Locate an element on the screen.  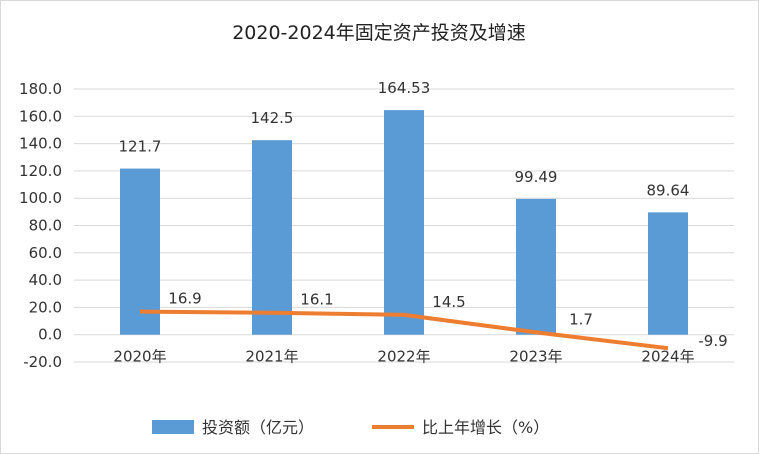
line-data-label: -9.9 is located at coordinates (712, 341).